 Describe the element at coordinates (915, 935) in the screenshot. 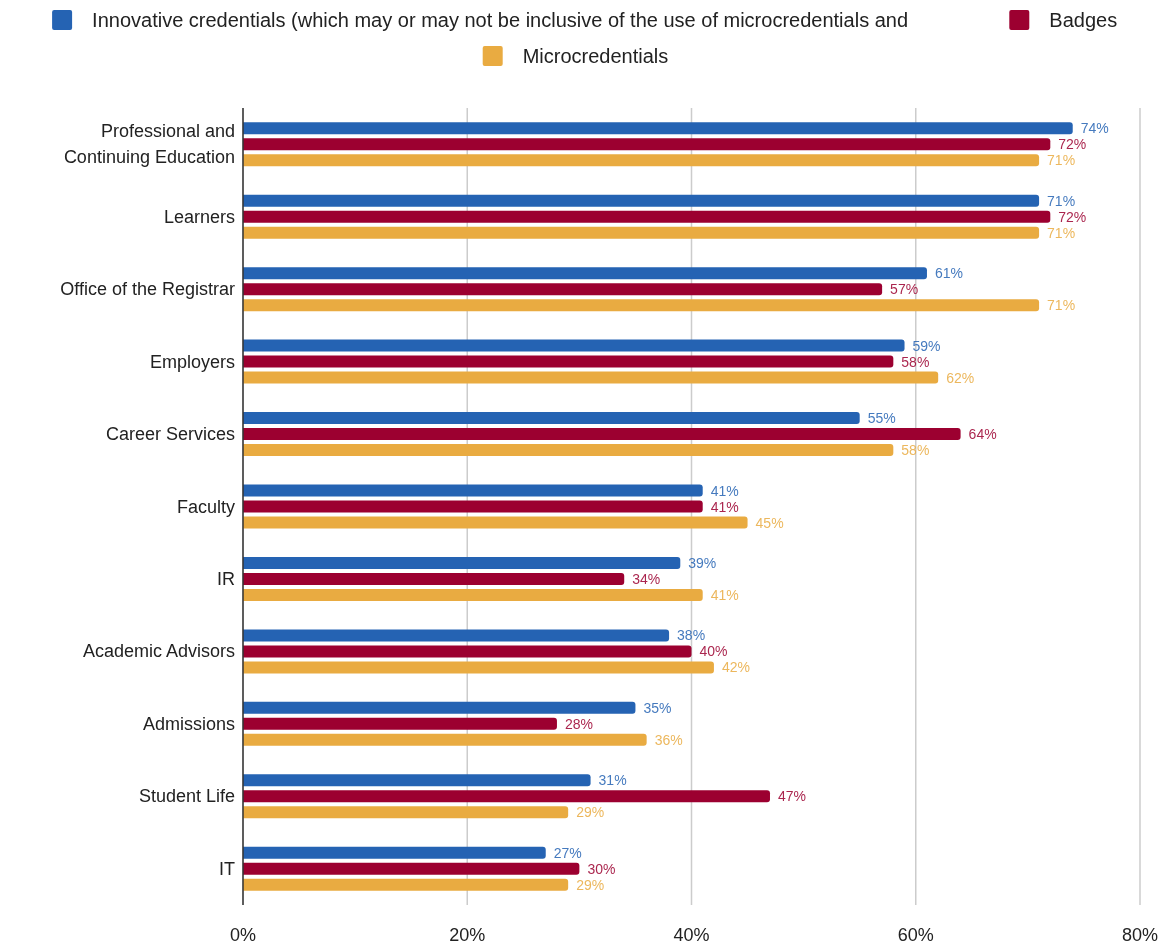

I see `x-tick-label: 60%` at that location.